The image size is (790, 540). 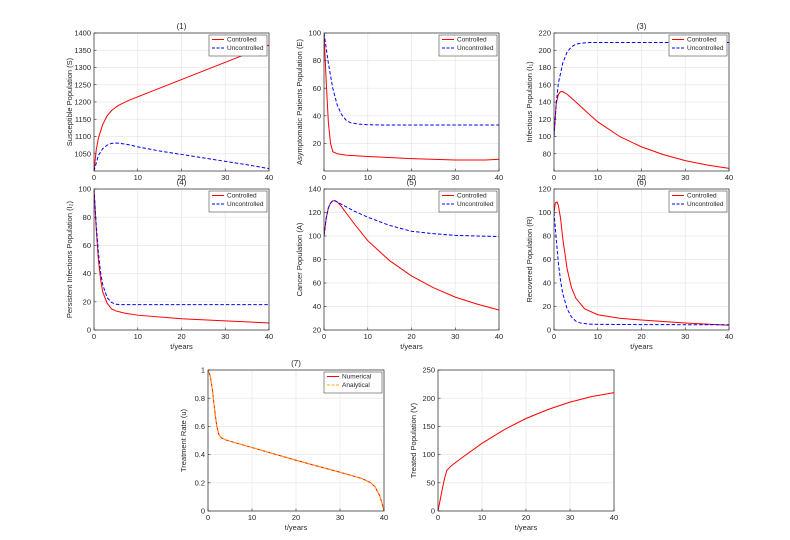 What do you see at coordinates (413, 440) in the screenshot?
I see `y-axis-label: Treated Population (V)` at bounding box center [413, 440].